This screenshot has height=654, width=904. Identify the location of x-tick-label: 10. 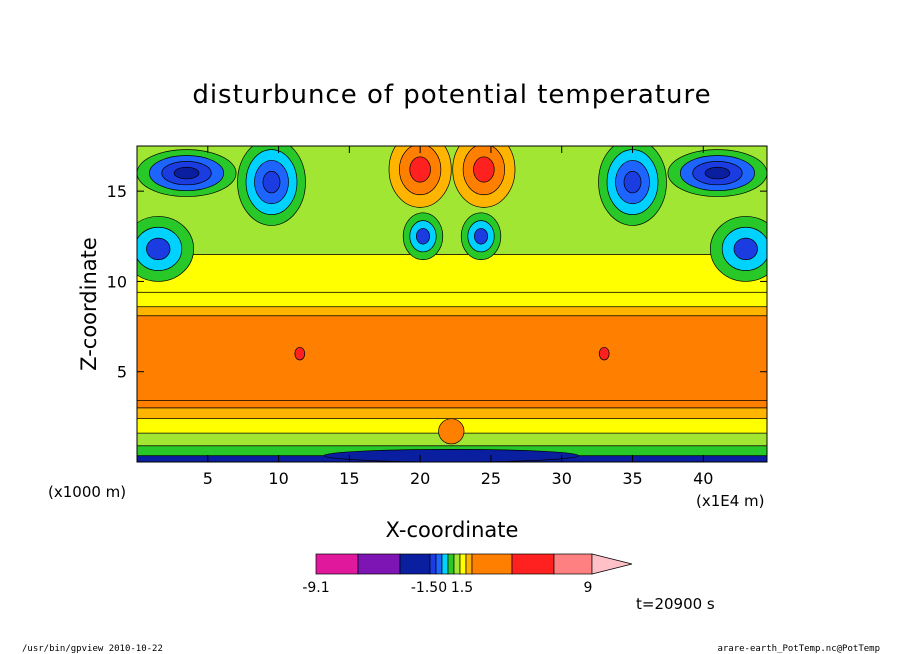
(278, 478).